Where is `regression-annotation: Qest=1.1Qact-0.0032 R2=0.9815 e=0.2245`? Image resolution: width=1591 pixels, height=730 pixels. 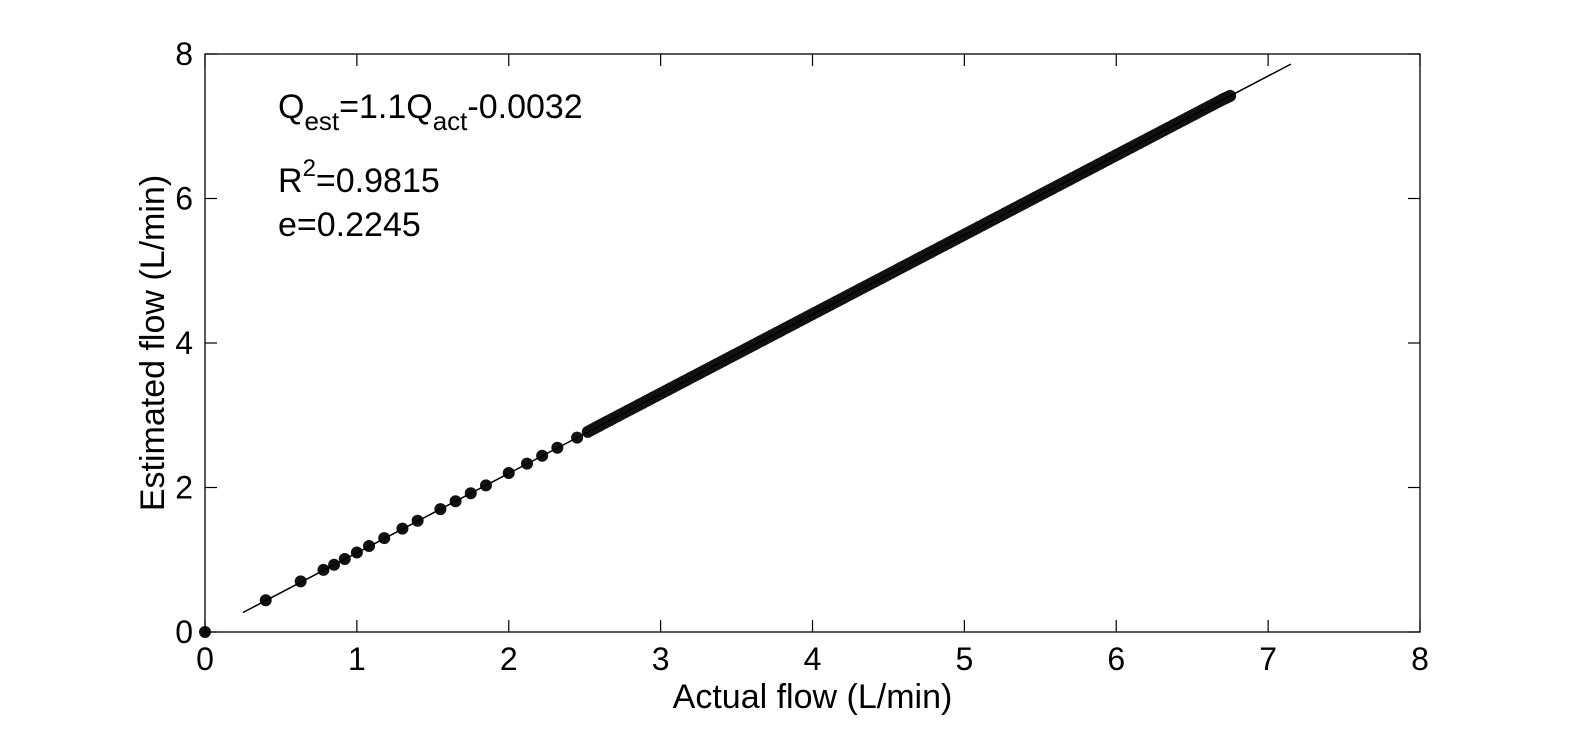 regression-annotation: Qest=1.1Qact-0.0032 R2=0.9815 e=0.2245 is located at coordinates (430, 166).